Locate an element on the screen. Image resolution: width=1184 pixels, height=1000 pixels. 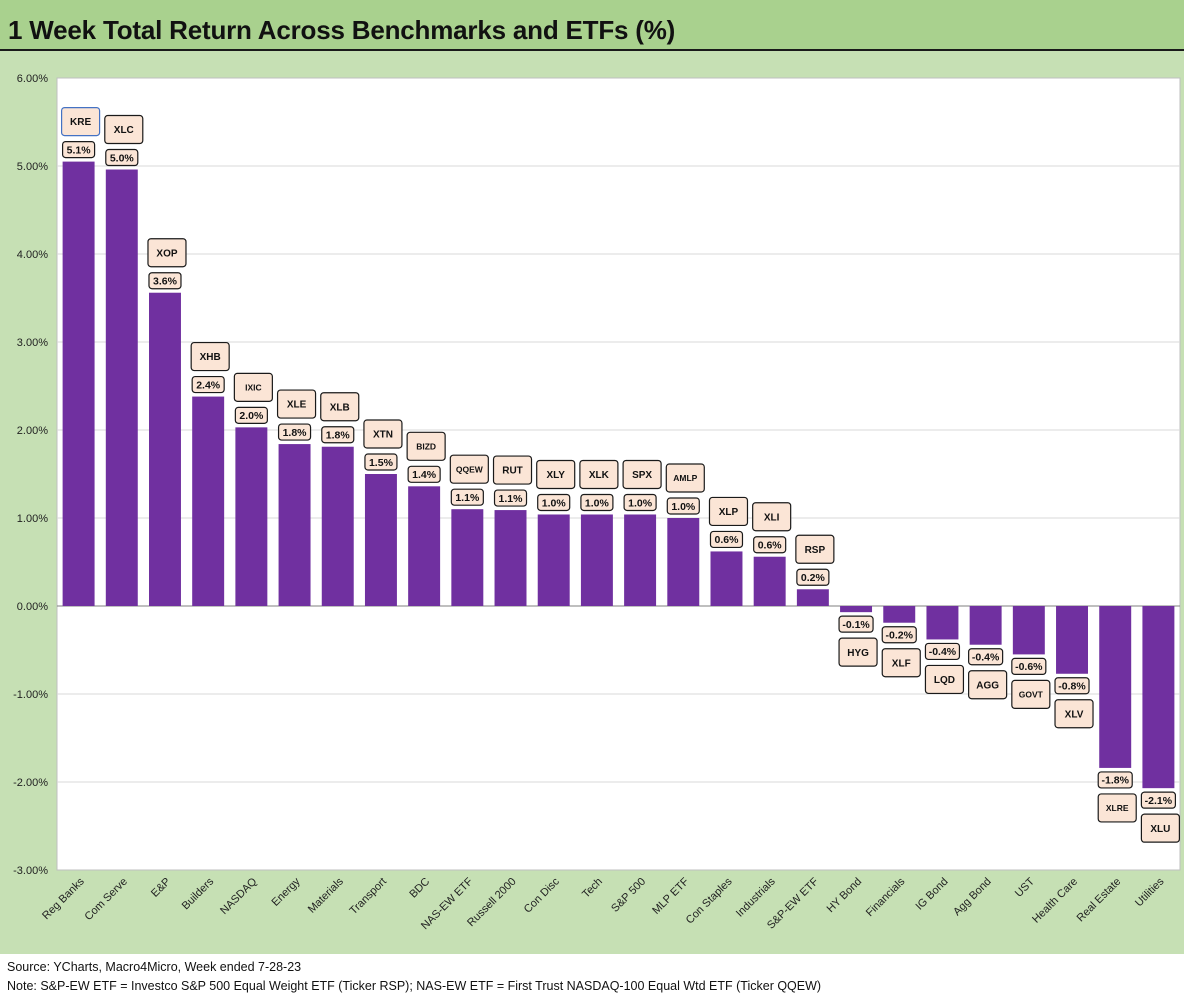
ticker-label: AMLP is located at coordinates (685, 478).